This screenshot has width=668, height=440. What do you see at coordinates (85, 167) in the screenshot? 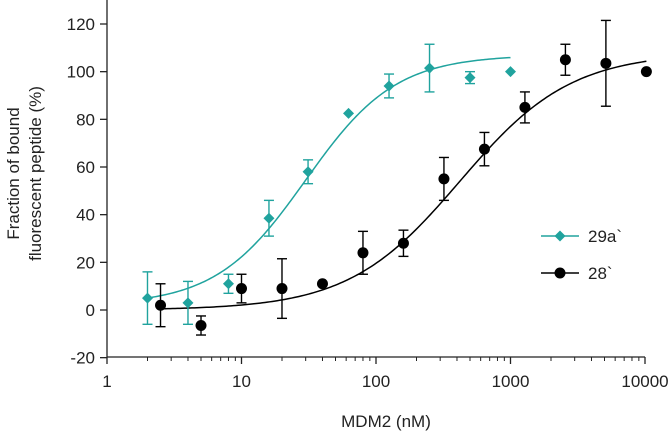
I see `y-tick-label: 60` at bounding box center [85, 167].